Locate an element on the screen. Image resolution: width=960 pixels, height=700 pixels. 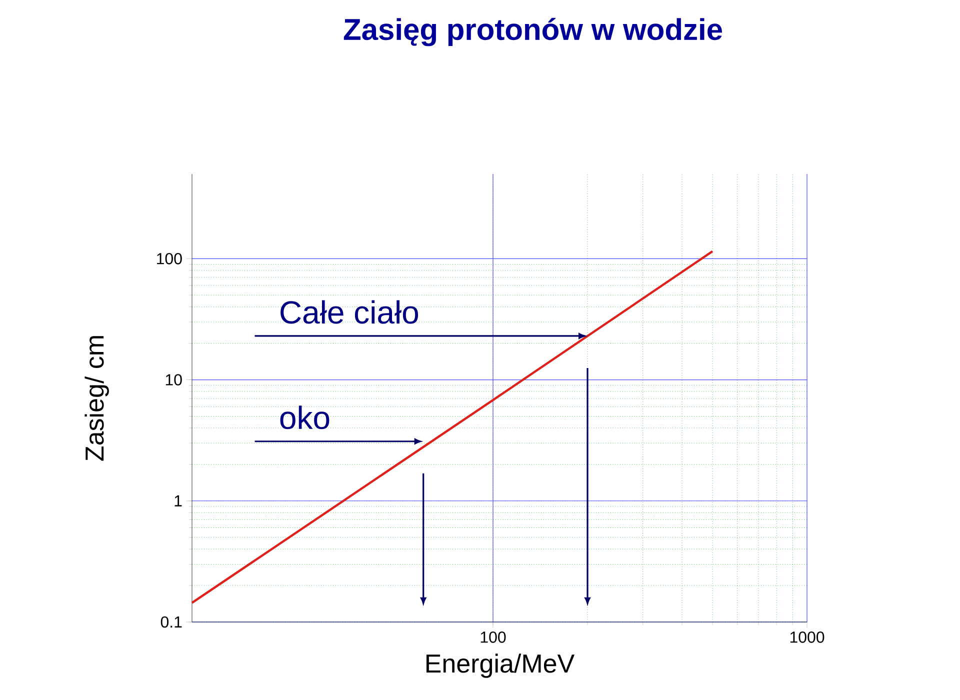
y-tick-label: 1 is located at coordinates (178, 500).